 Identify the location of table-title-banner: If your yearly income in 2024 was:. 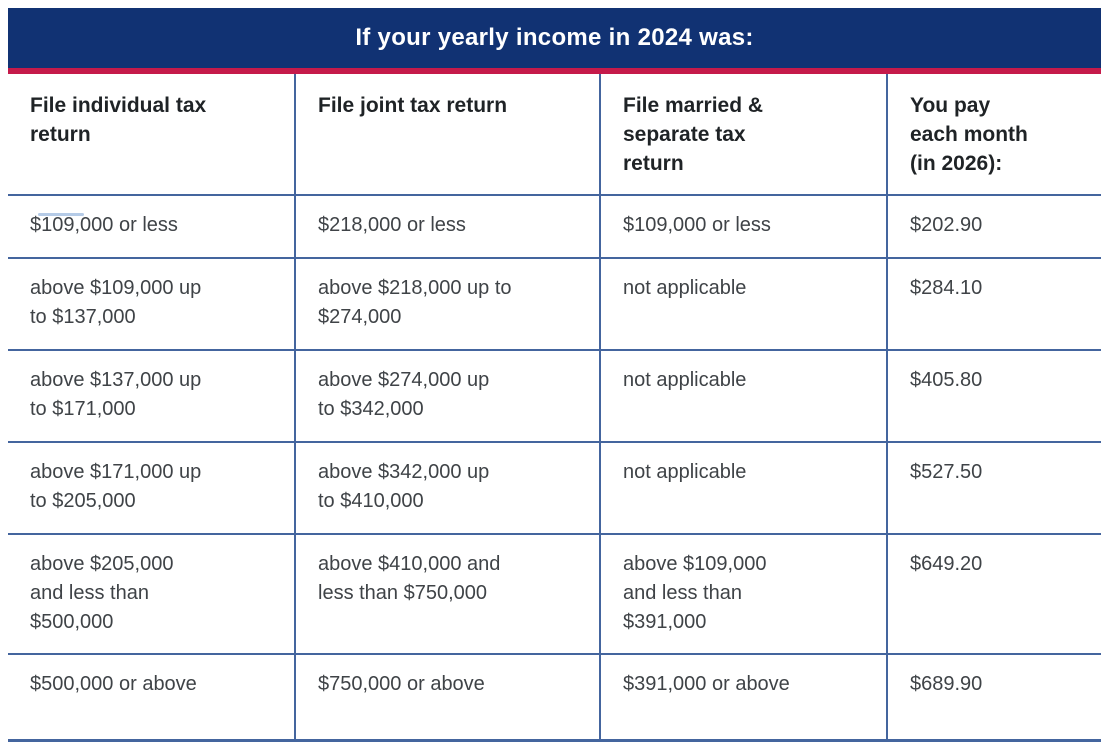
(554, 38).